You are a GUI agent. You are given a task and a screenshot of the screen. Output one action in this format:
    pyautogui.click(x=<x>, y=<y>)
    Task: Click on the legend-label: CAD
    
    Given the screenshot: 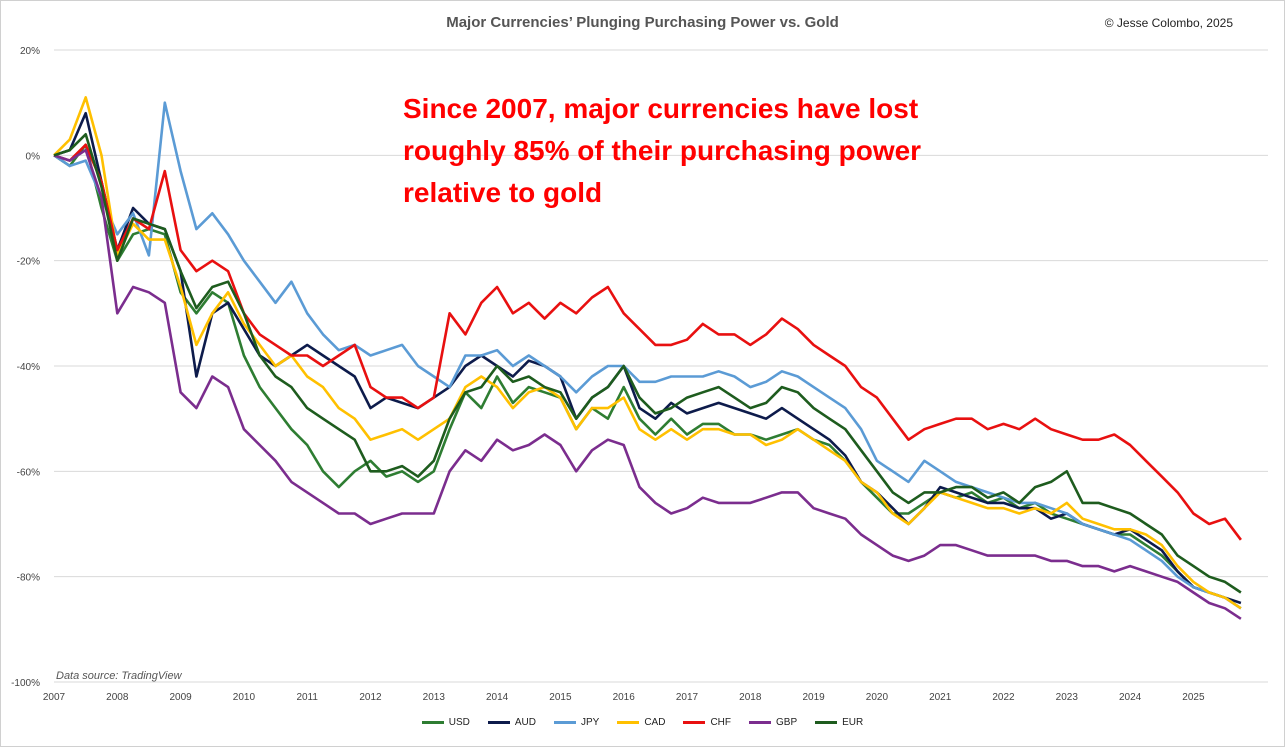 What is the action you would take?
    pyautogui.click(x=655, y=722)
    